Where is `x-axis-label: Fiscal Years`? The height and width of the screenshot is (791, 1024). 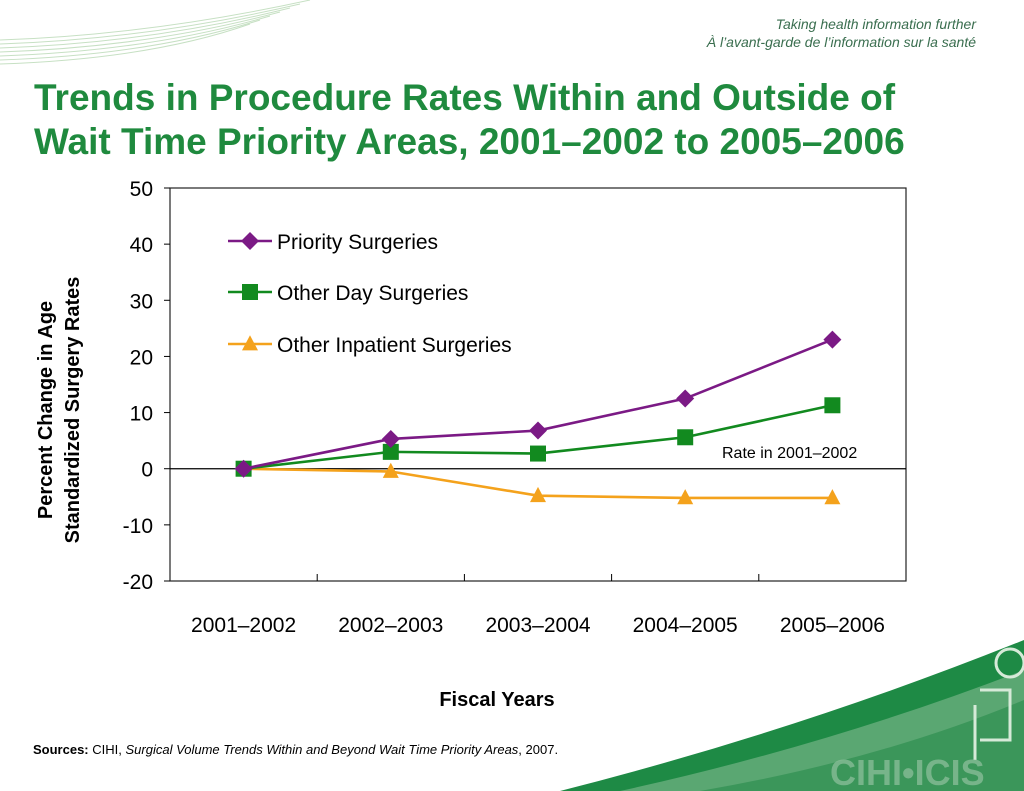
x-axis-label: Fiscal Years is located at coordinates (496, 700).